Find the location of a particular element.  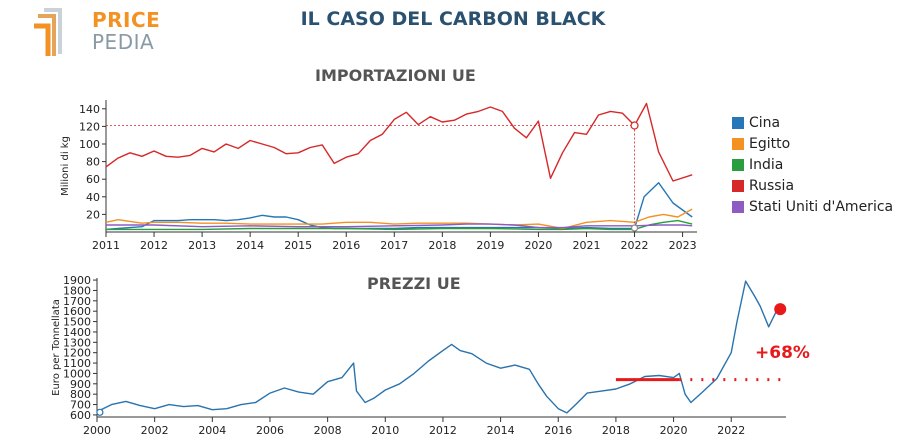

series-line-stati-uniti-d-america is located at coordinates (399, 226).